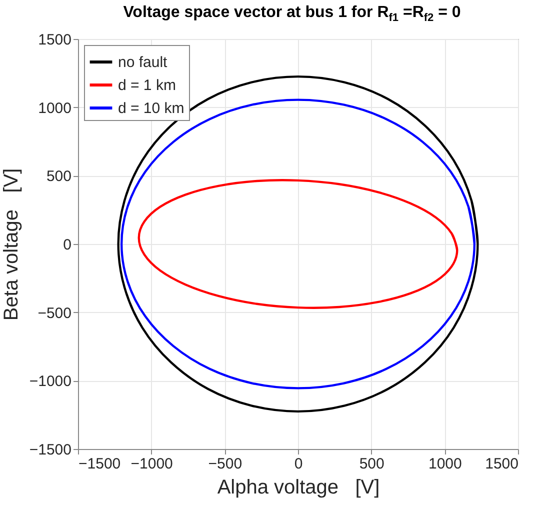 The width and height of the screenshot is (539, 515). What do you see at coordinates (151, 108) in the screenshot?
I see `legend-label: d = 10 km` at bounding box center [151, 108].